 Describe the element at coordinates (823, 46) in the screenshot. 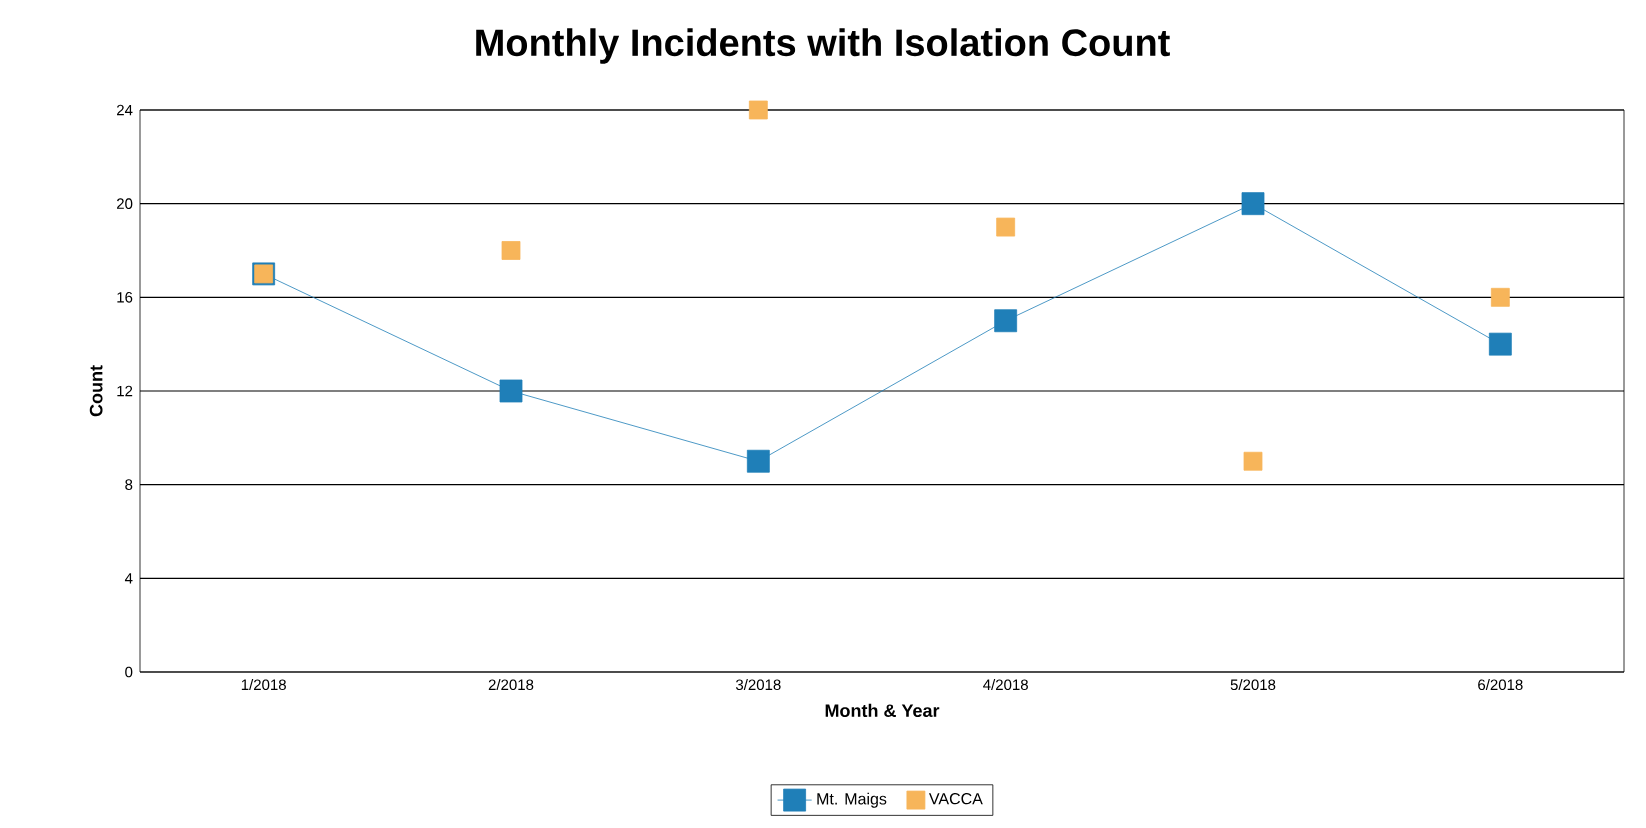

I see `chart-title: Monthly Incidents with Isolation Count` at that location.